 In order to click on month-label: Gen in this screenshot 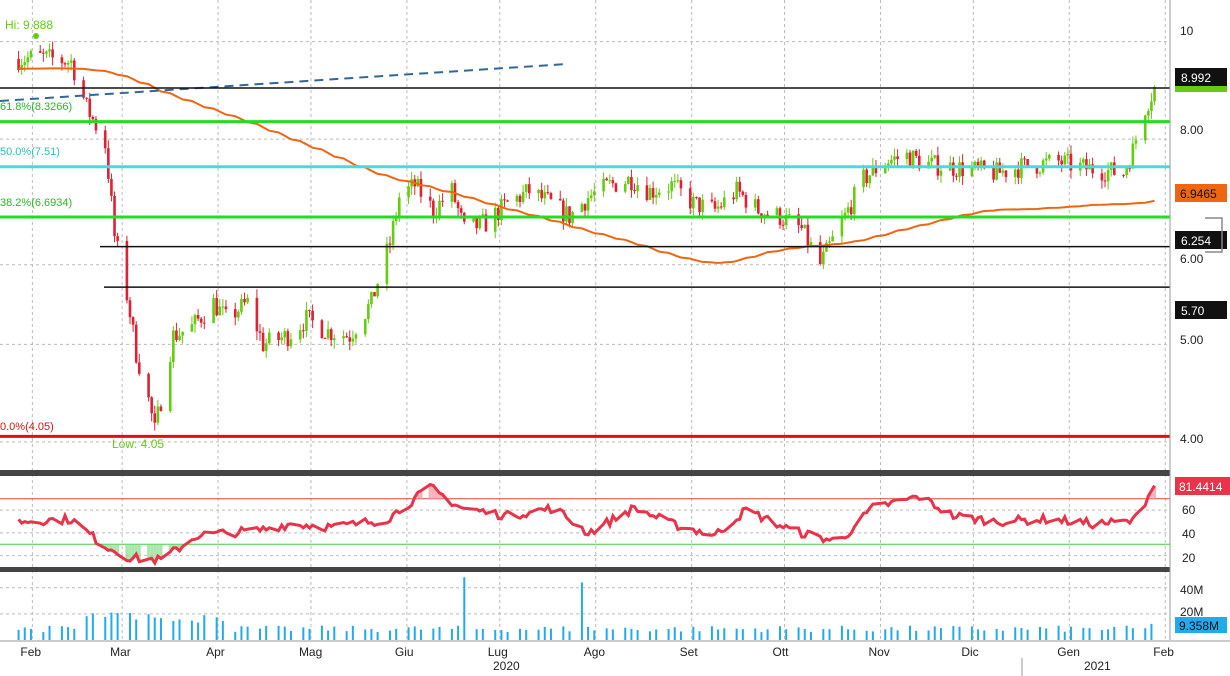, I will do `click(1068, 652)`.